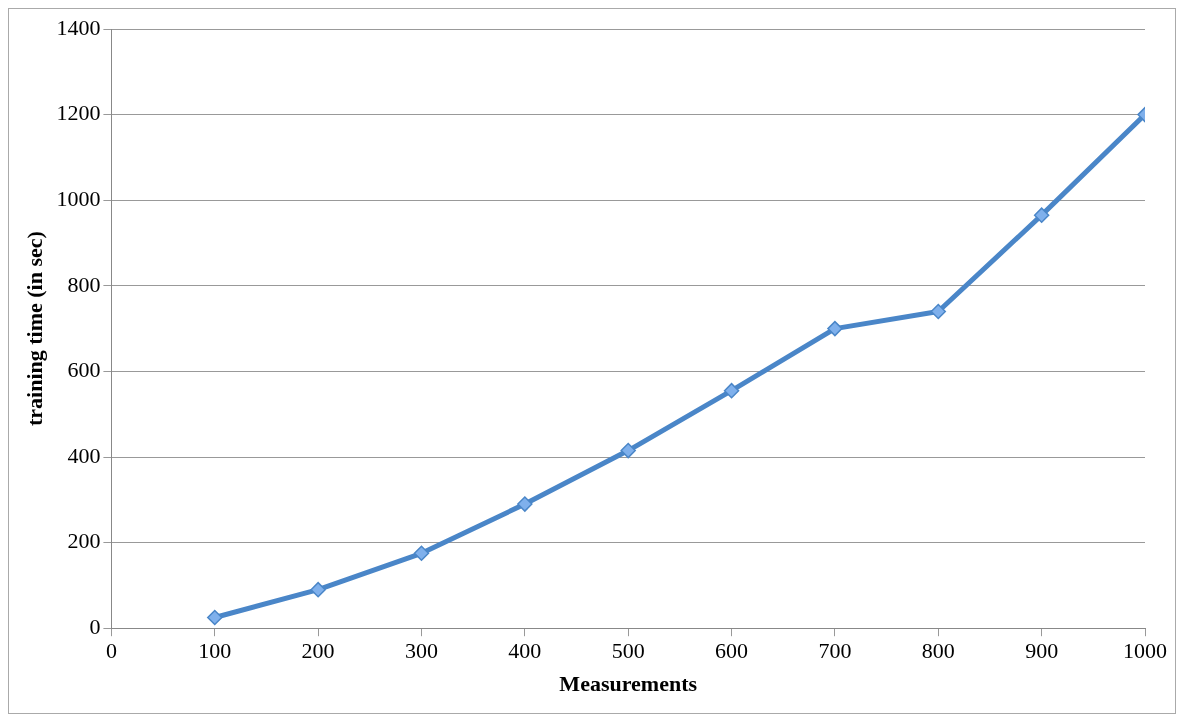 The height and width of the screenshot is (722, 1184). I want to click on y-tick-label: 400, so click(84, 455).